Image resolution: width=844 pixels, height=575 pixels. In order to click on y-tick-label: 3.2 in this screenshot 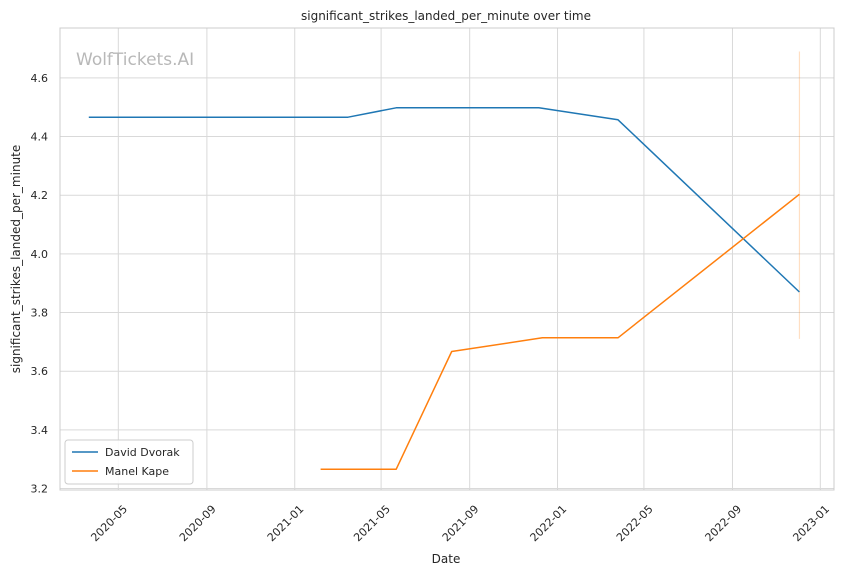, I will do `click(40, 489)`.